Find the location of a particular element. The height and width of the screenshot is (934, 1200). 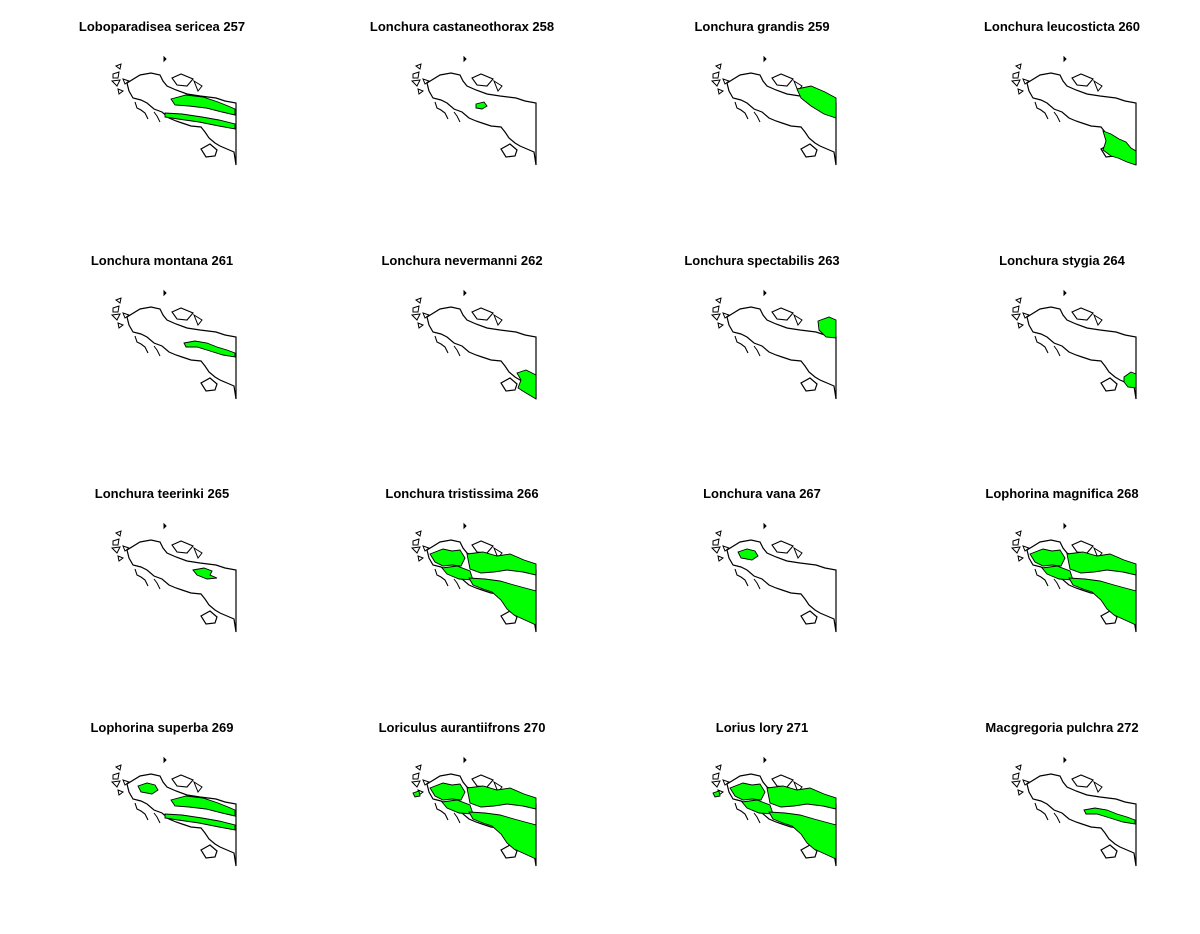

map-panel: Lonchura nevermanni 262 is located at coordinates (462, 350).